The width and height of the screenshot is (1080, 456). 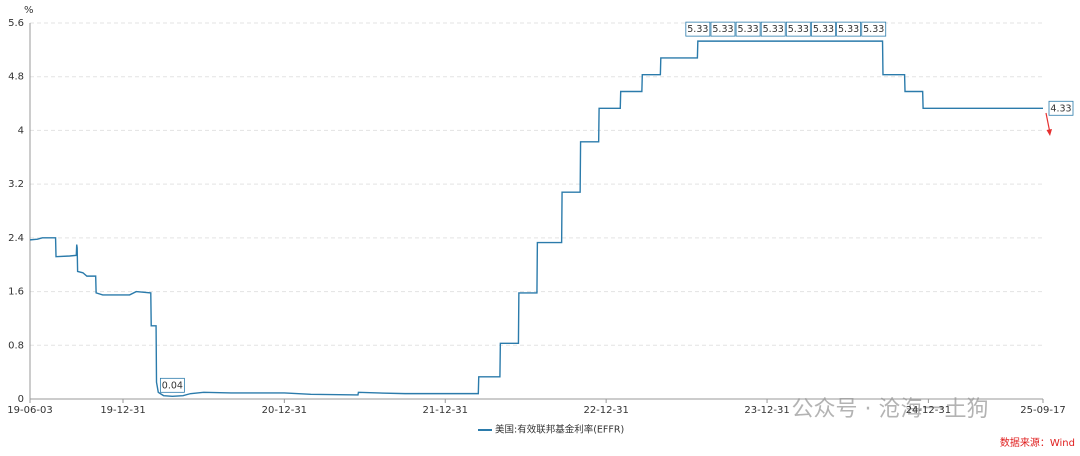 I want to click on source: 数据来源：Wind, so click(x=1037, y=442).